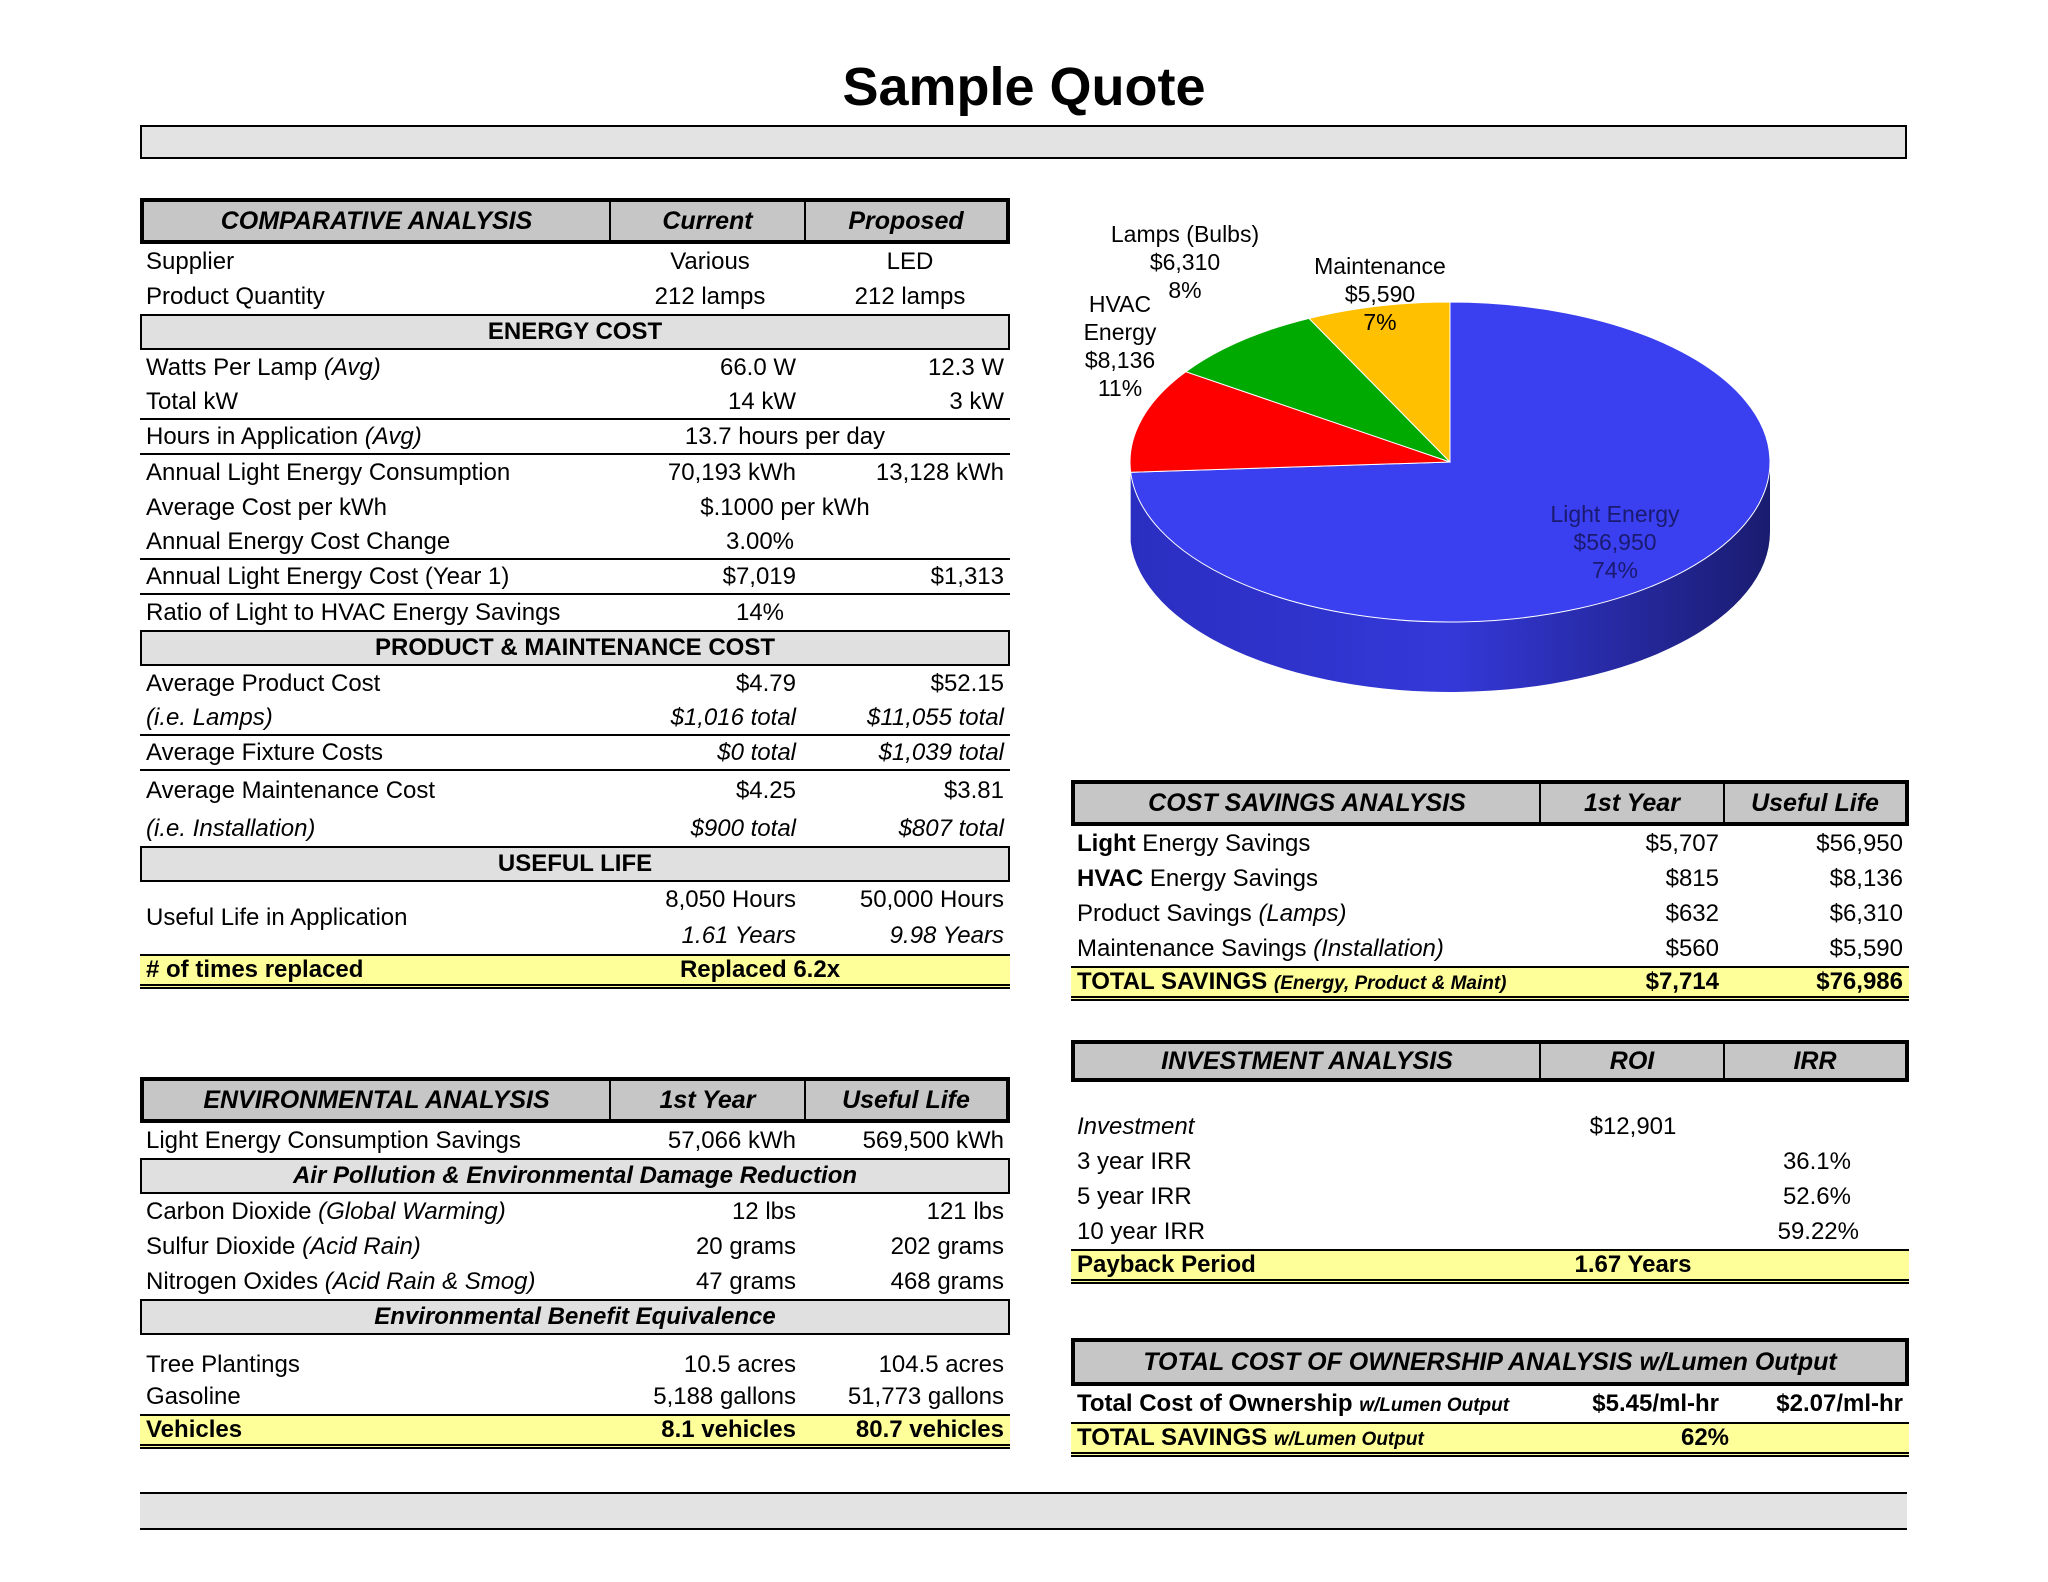 This screenshot has height=1582, width=2048. I want to click on cost-savings-title: COST SAVINGS ANALYSIS, so click(1308, 803).